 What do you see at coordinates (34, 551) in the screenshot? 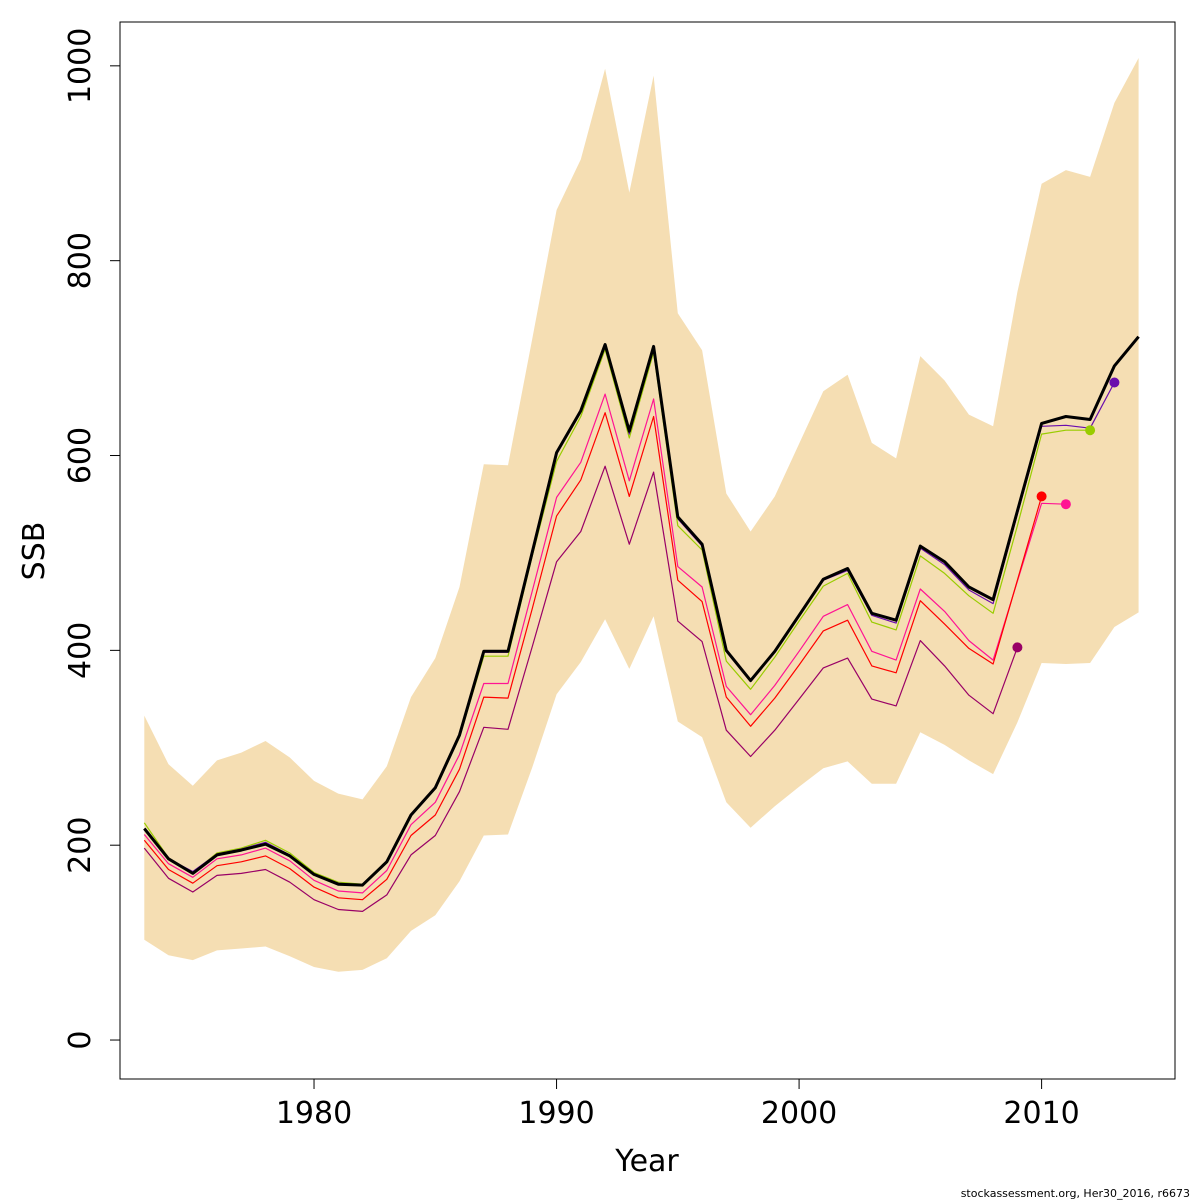
I see `y-axis-title: SSB` at bounding box center [34, 551].